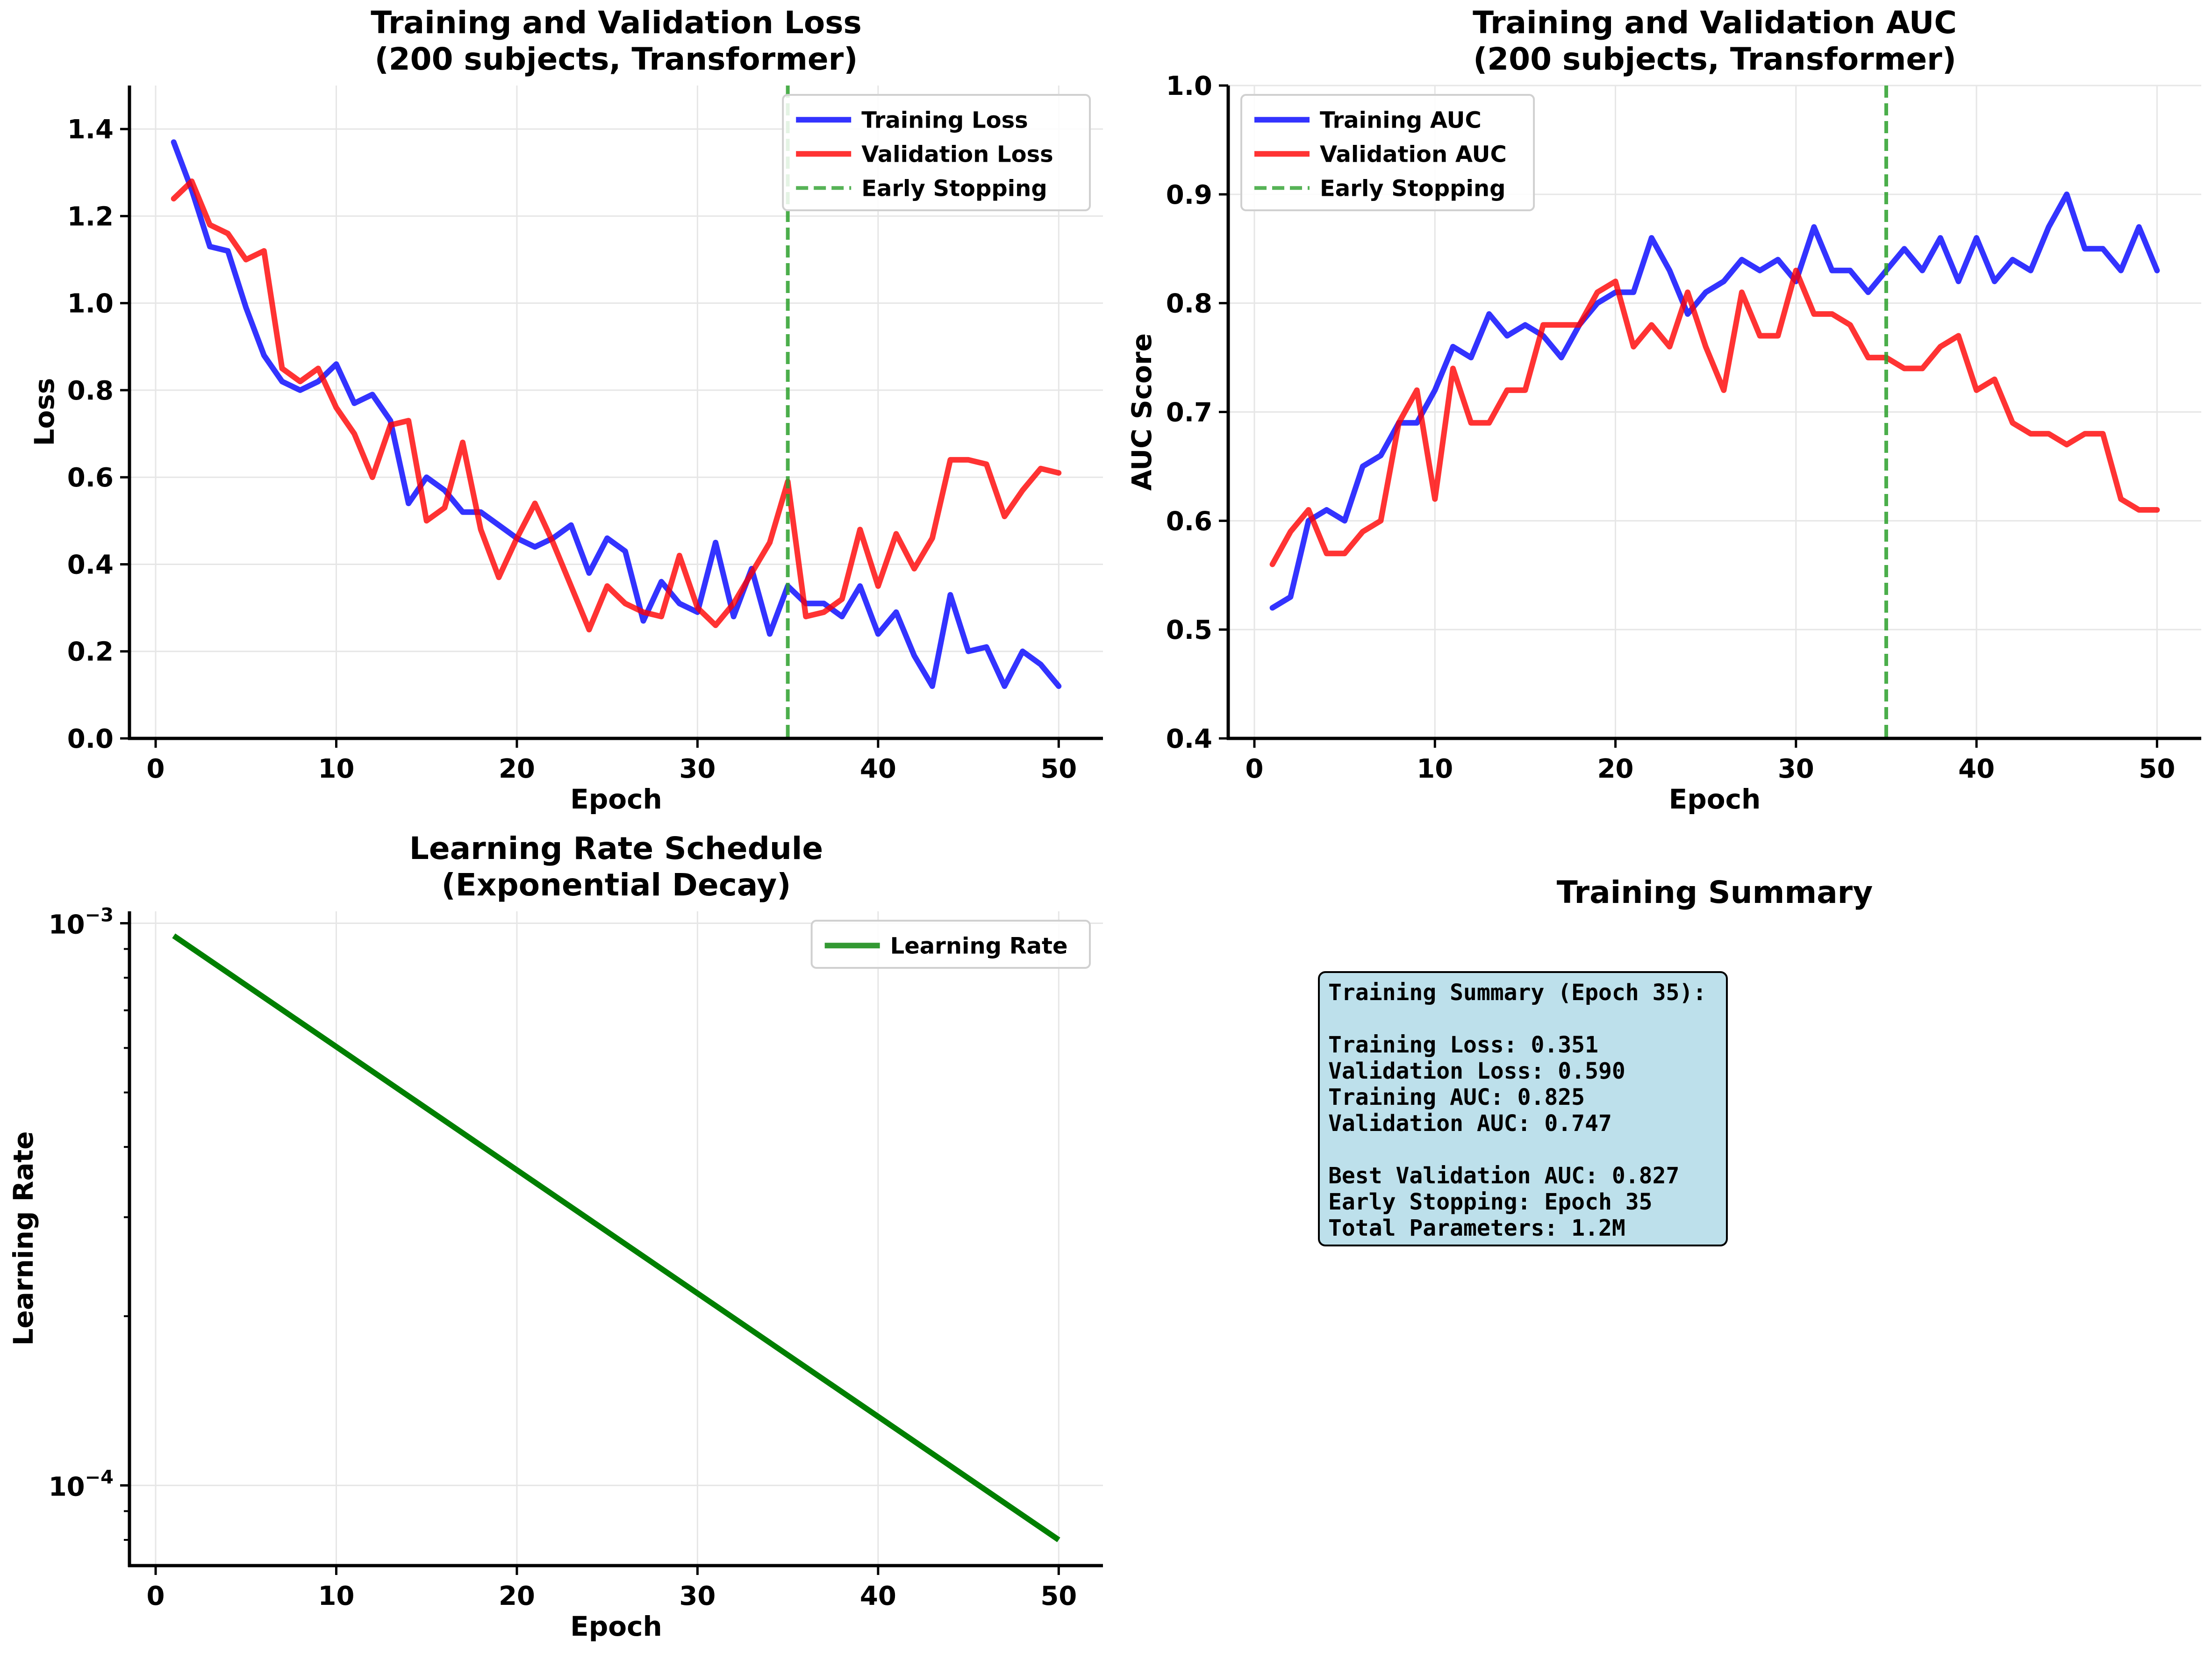  Describe the element at coordinates (616, 848) in the screenshot. I see `chart-title: Learning Rate Schedule` at that location.